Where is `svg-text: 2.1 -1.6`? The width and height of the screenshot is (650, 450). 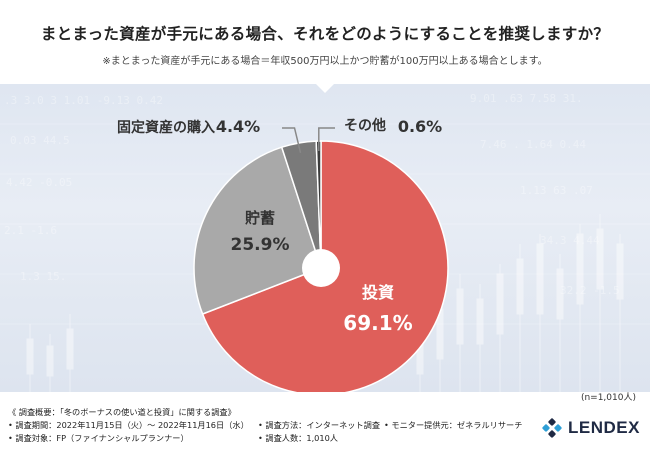
svg-text: 2.1 -1.6 is located at coordinates (30, 230).